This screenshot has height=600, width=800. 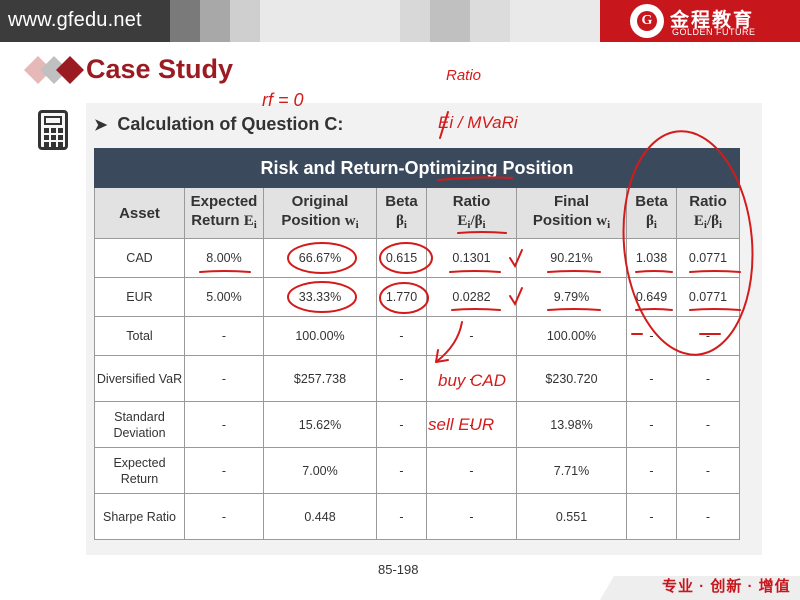 I want to click on brand-logo-mark: G, so click(x=647, y=21).